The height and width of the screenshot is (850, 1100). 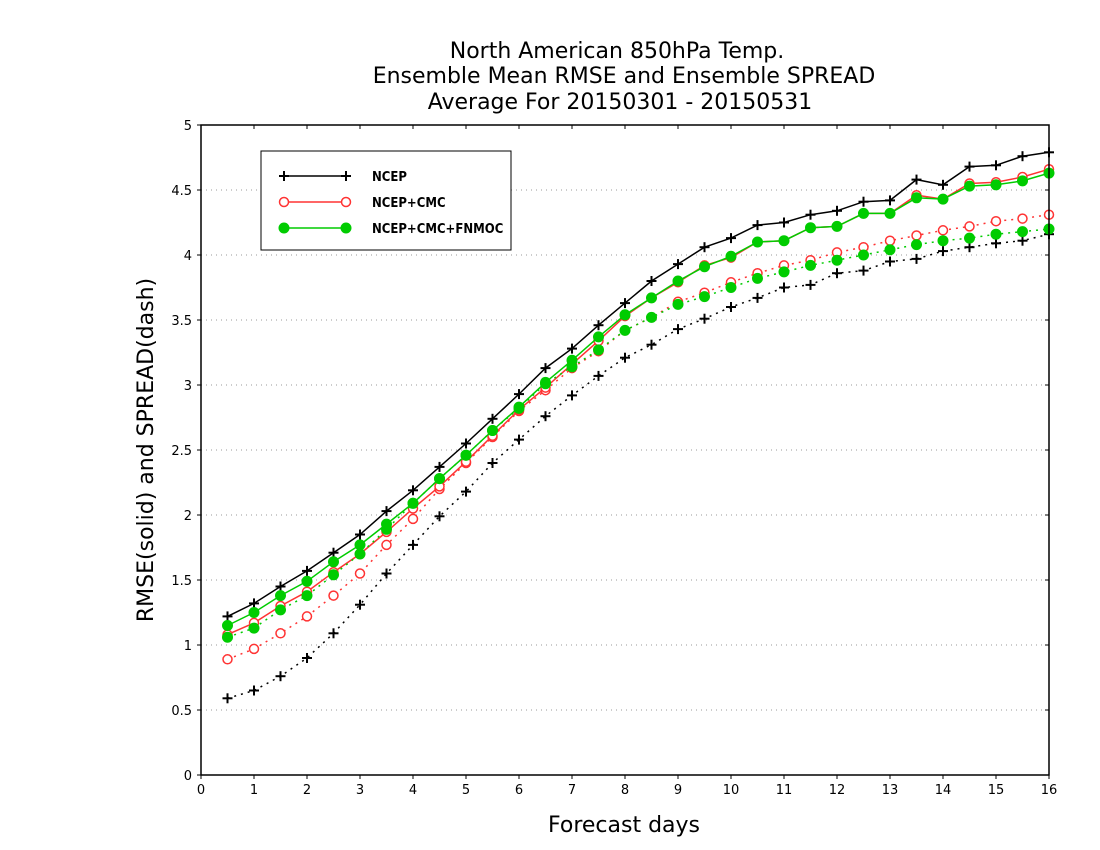 I want to click on x-tick-label-16: 16, so click(x=1049, y=790).